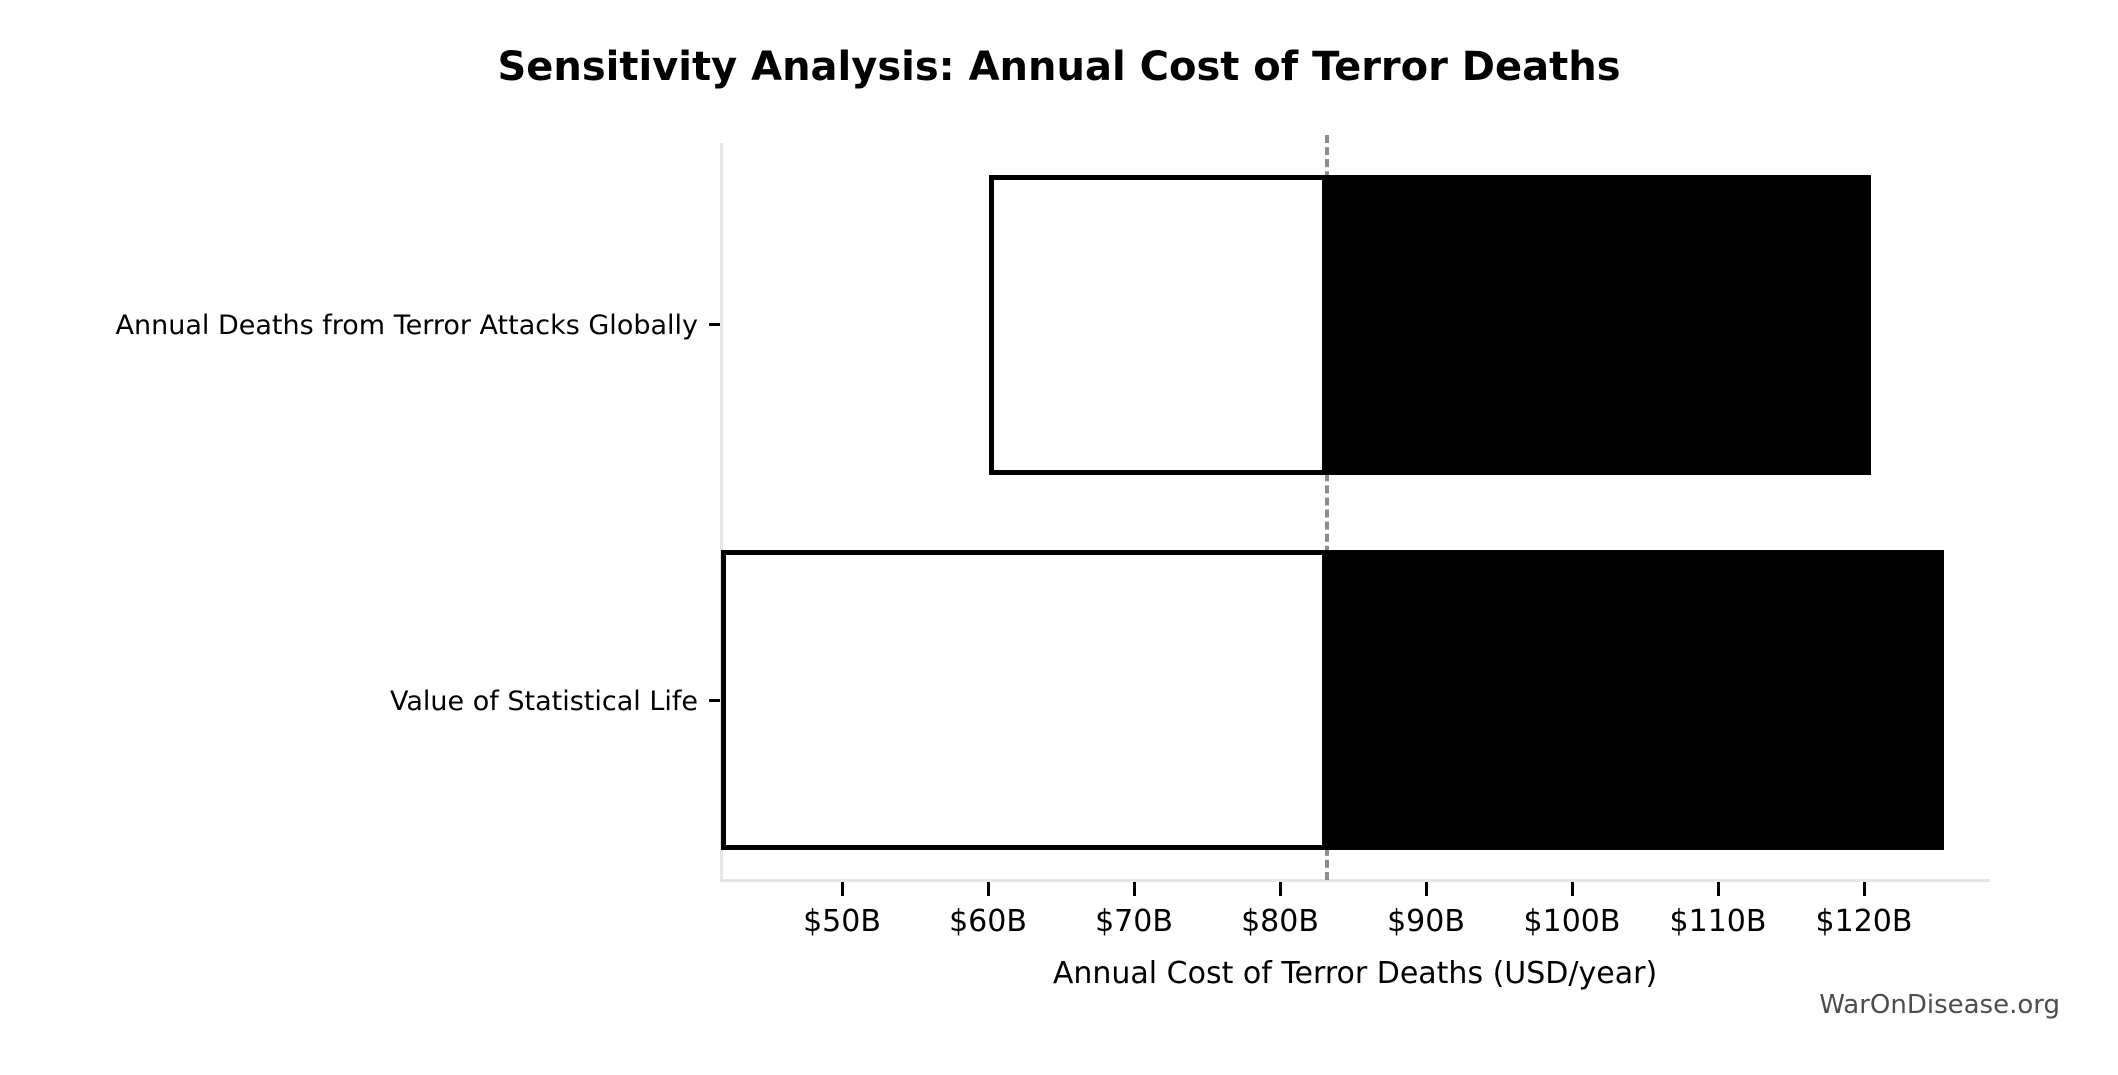  What do you see at coordinates (842, 921) in the screenshot?
I see `x-tick-label-0: $50B` at bounding box center [842, 921].